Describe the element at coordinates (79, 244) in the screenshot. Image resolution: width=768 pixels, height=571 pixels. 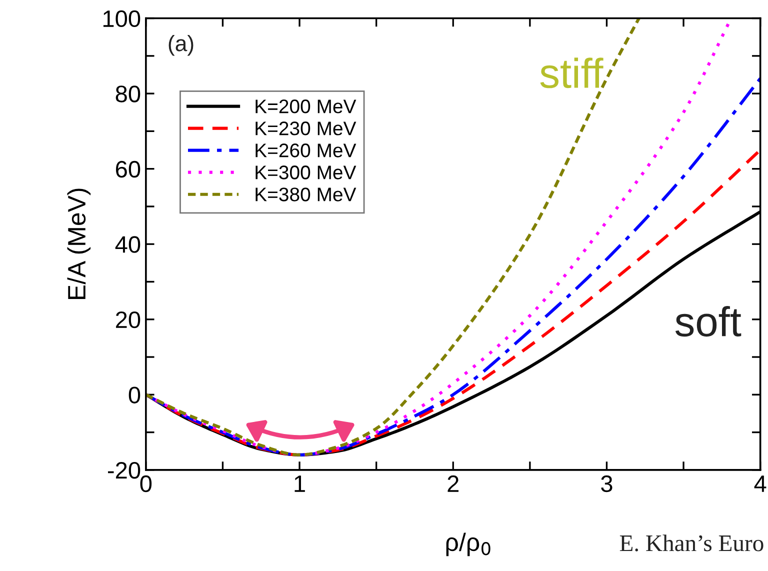
I see `y-axis-title: E/A (MeV)` at that location.